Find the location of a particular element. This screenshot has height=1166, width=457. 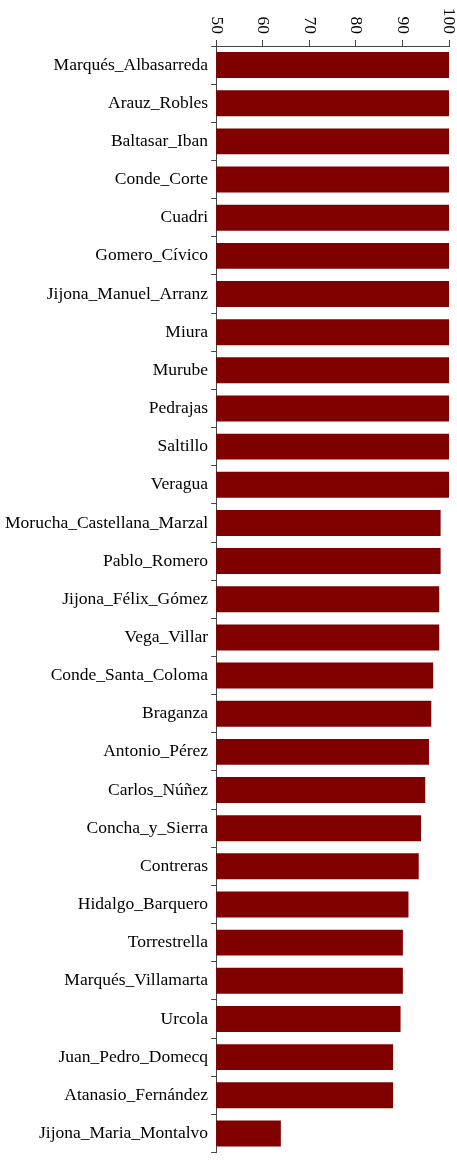

y-tick-label: Gomero_Cívico is located at coordinates (152, 254).